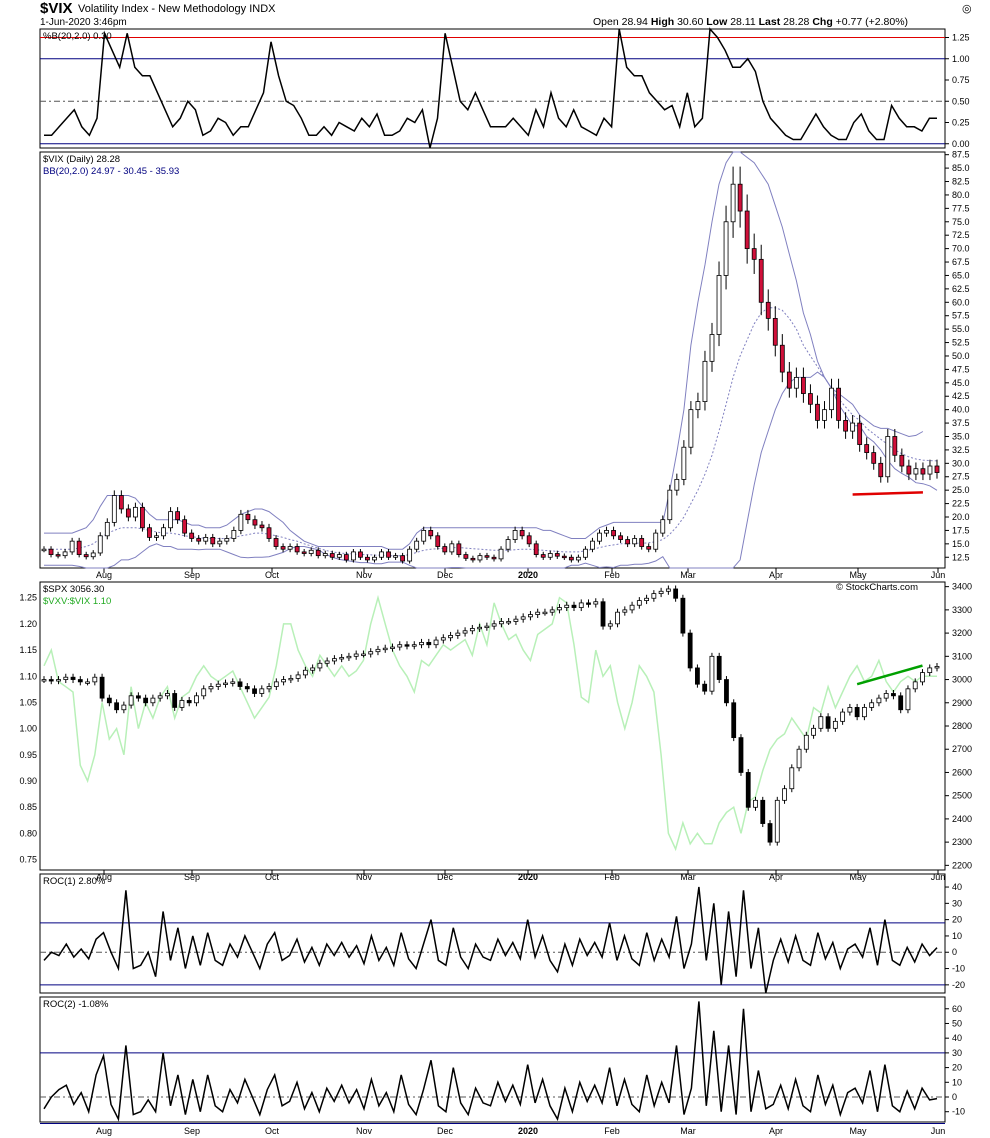  What do you see at coordinates (688, 1131) in the screenshot?
I see `month-label: Mar` at bounding box center [688, 1131].